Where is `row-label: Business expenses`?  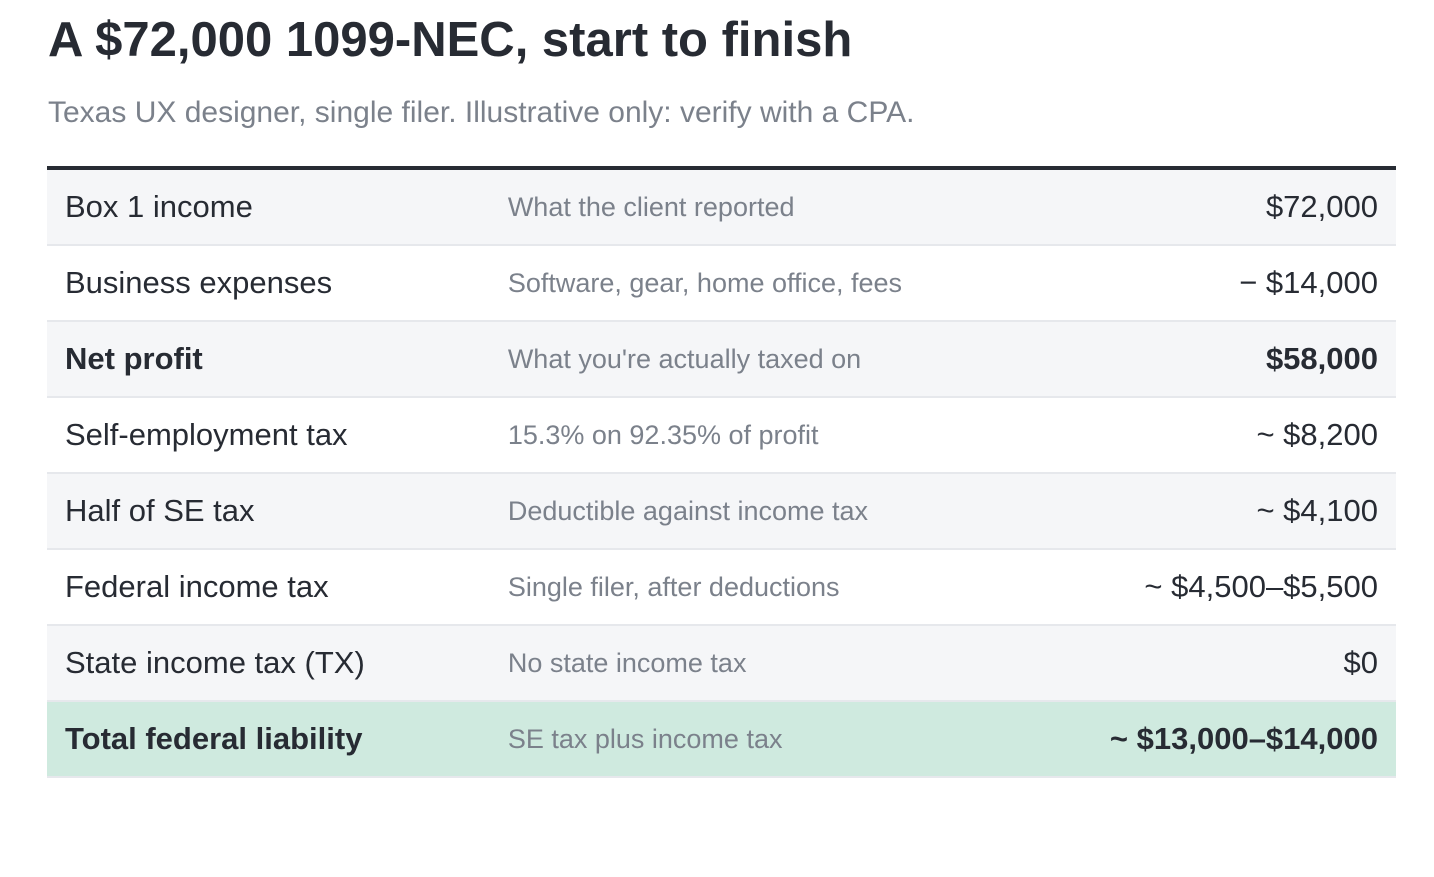
row-label: Business expenses is located at coordinates (262, 283).